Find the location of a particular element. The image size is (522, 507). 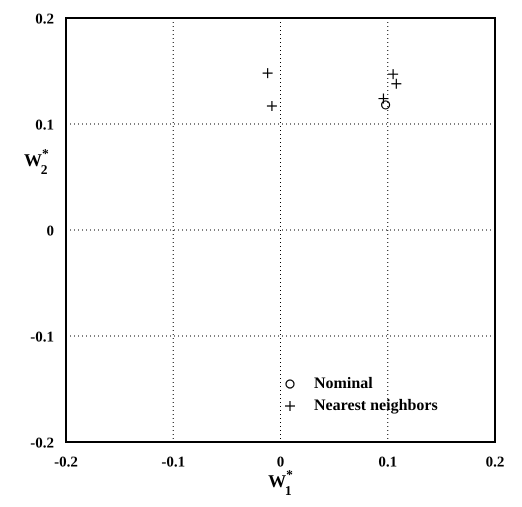

y-tick-label: -0.2 is located at coordinates (42, 443).